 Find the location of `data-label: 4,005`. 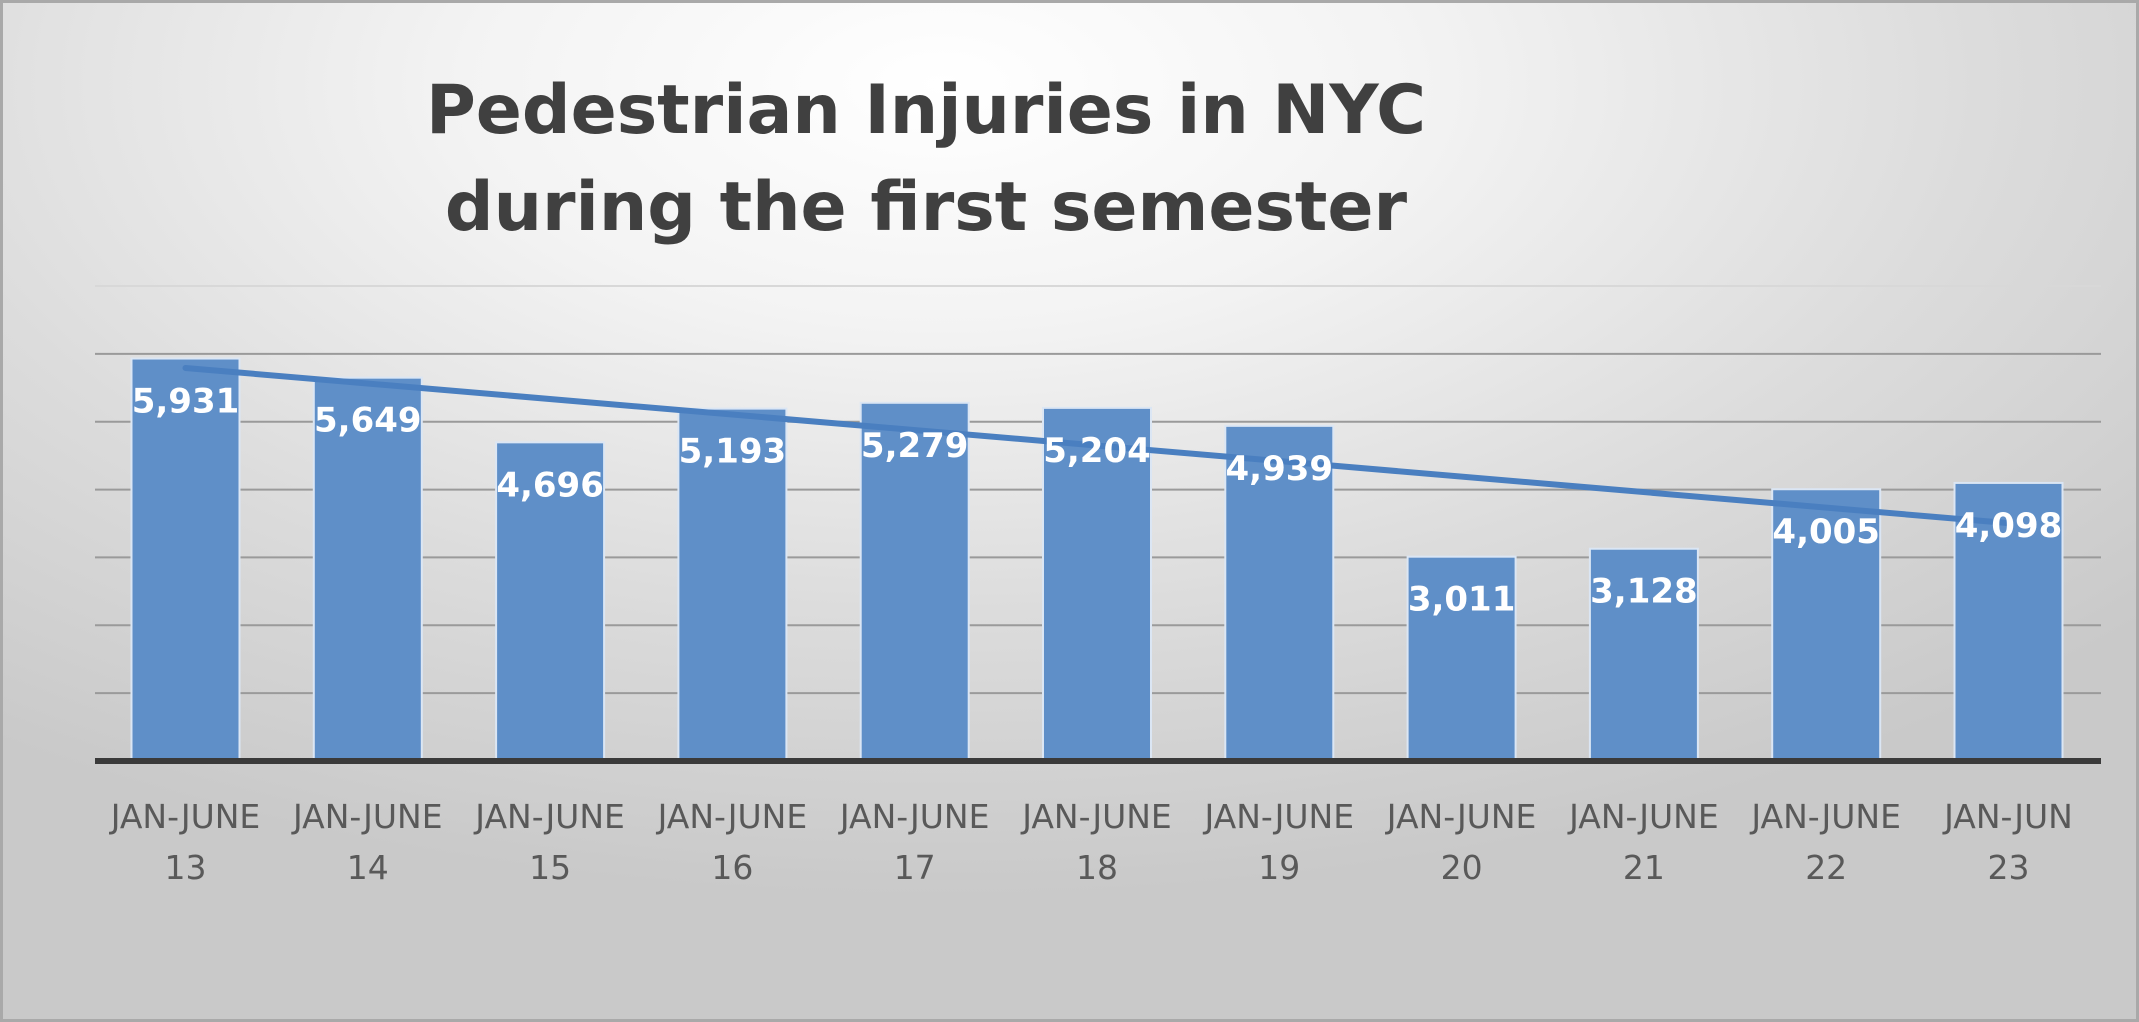

data-label: 4,005 is located at coordinates (1826, 532).